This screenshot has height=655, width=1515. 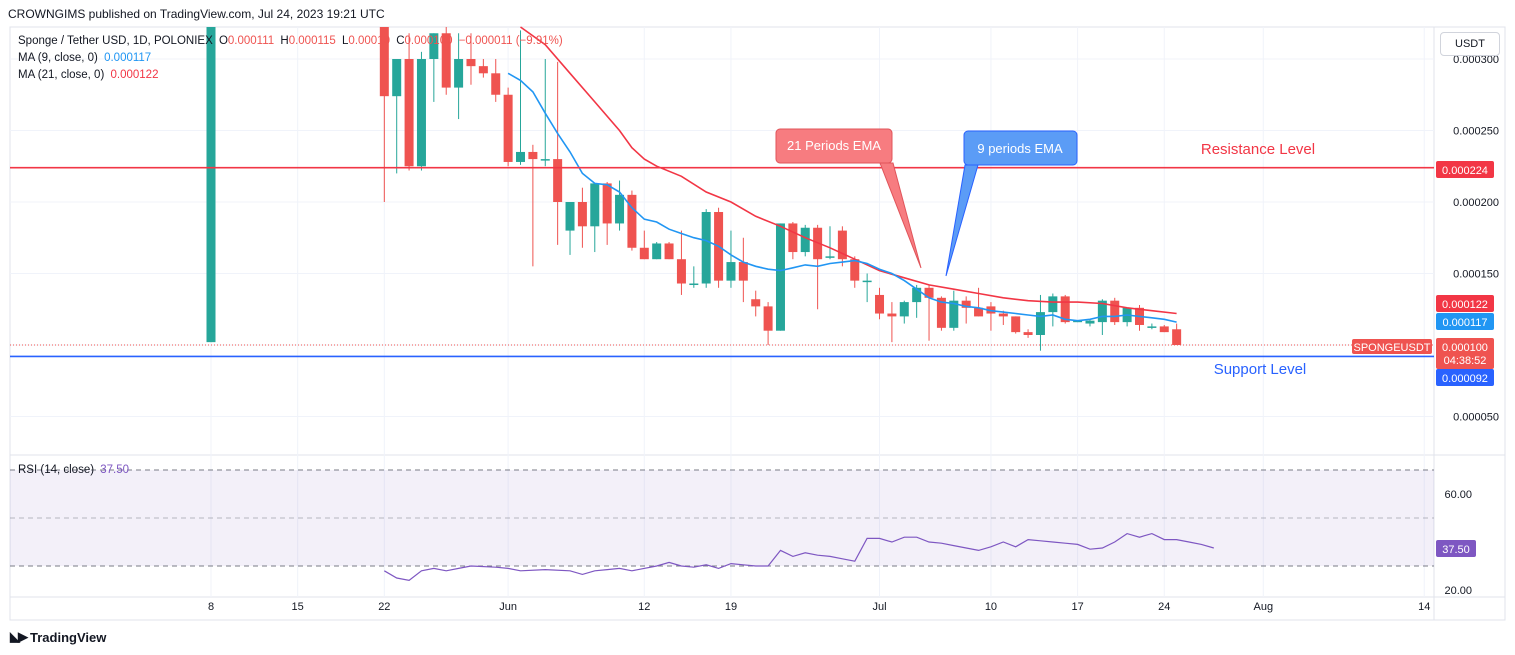 I want to click on ema21-callout: 21 Periods EMA, so click(x=848, y=198).